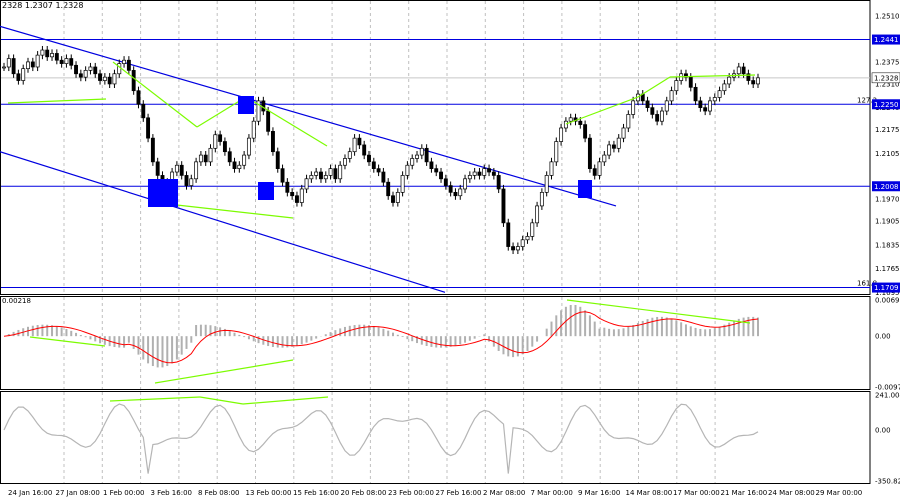  What do you see at coordinates (649, 493) in the screenshot?
I see `time-tick-label: 14 Mar 08:00` at bounding box center [649, 493].